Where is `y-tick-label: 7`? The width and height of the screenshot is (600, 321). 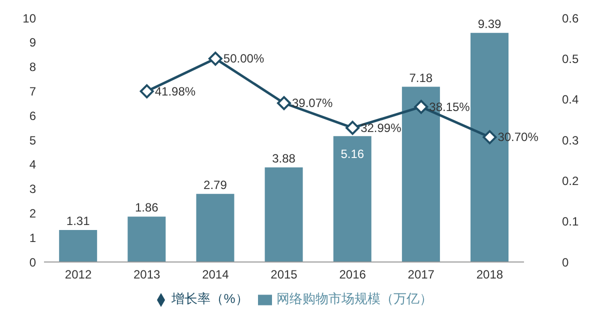
y-tick-label: 7 is located at coordinates (32, 91).